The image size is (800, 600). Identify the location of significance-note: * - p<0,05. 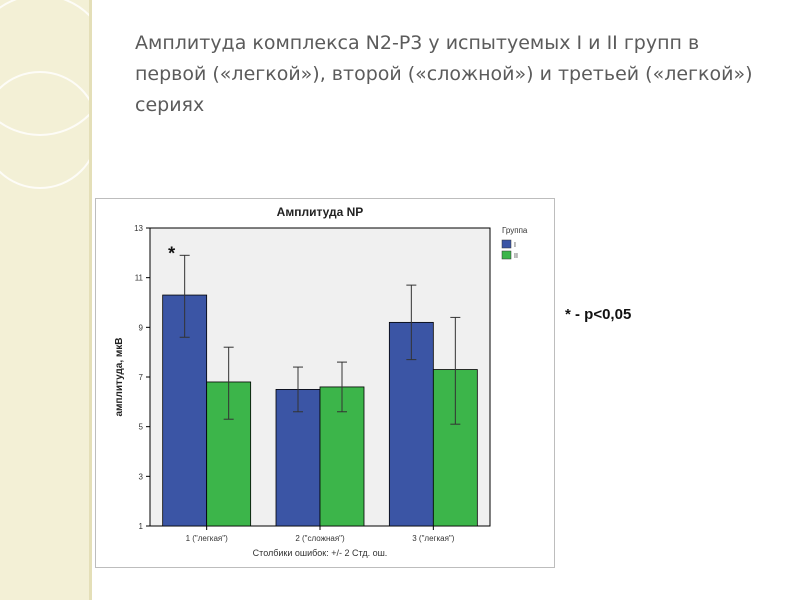
(598, 314).